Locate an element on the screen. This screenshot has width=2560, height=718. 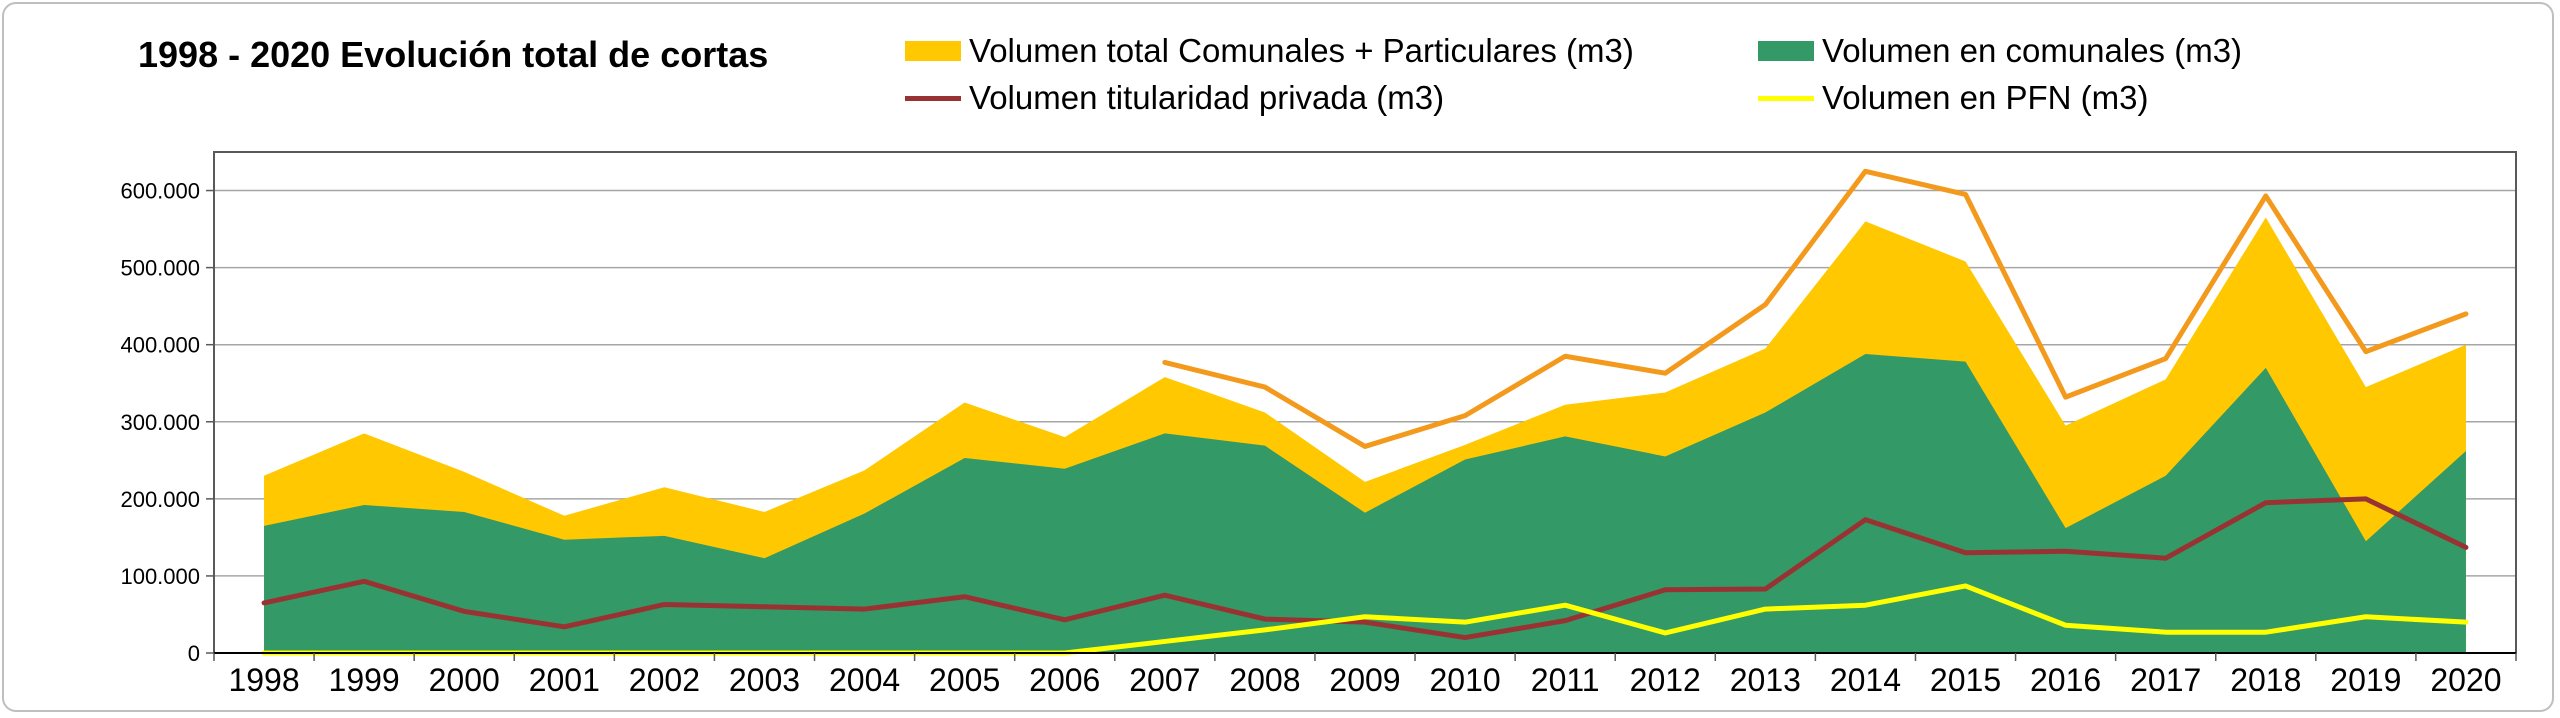
x-tick-label: 1999 is located at coordinates (364, 680).